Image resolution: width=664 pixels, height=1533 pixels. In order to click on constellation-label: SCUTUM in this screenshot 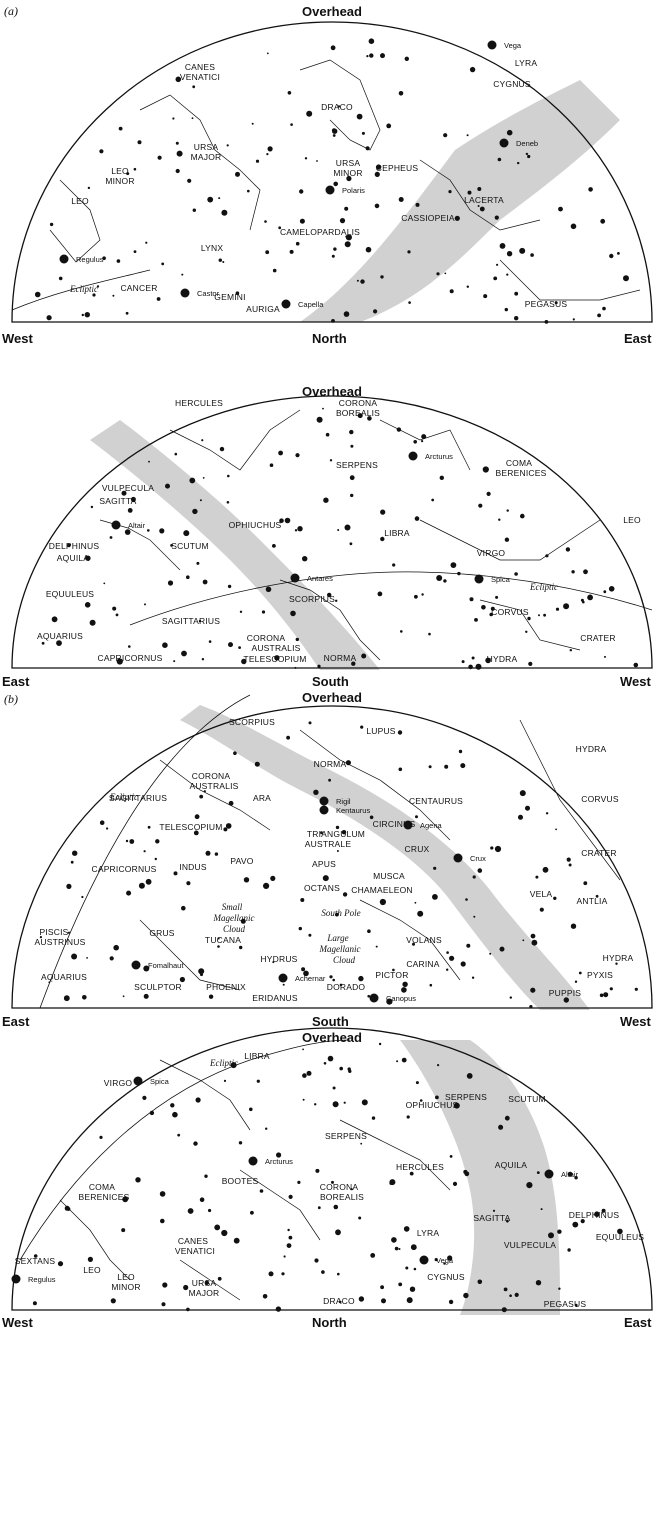, I will do `click(527, 1099)`.